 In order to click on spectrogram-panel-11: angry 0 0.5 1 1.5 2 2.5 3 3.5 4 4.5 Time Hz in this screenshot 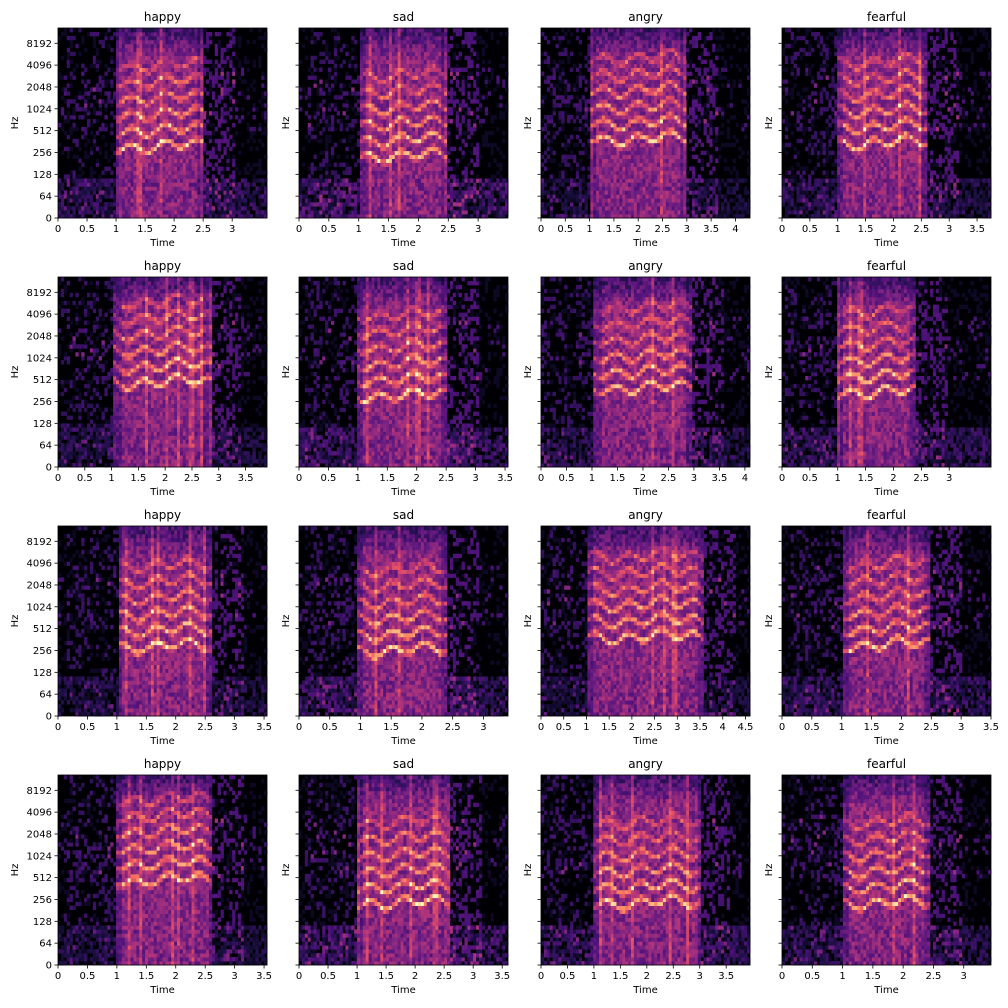, I will do `click(638, 627)`.